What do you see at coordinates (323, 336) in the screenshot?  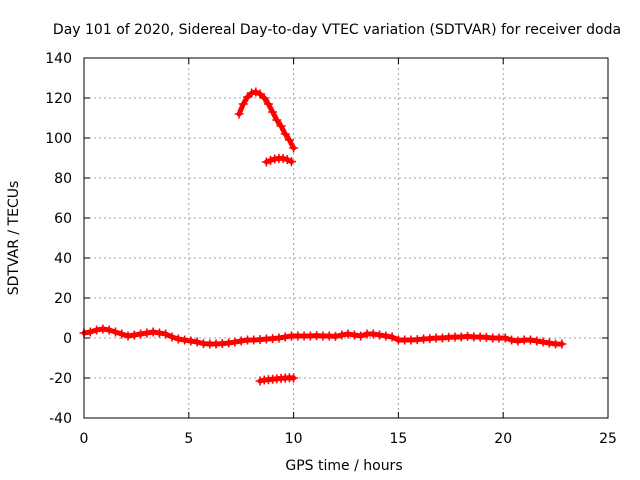 I see `series-main-track` at bounding box center [323, 336].